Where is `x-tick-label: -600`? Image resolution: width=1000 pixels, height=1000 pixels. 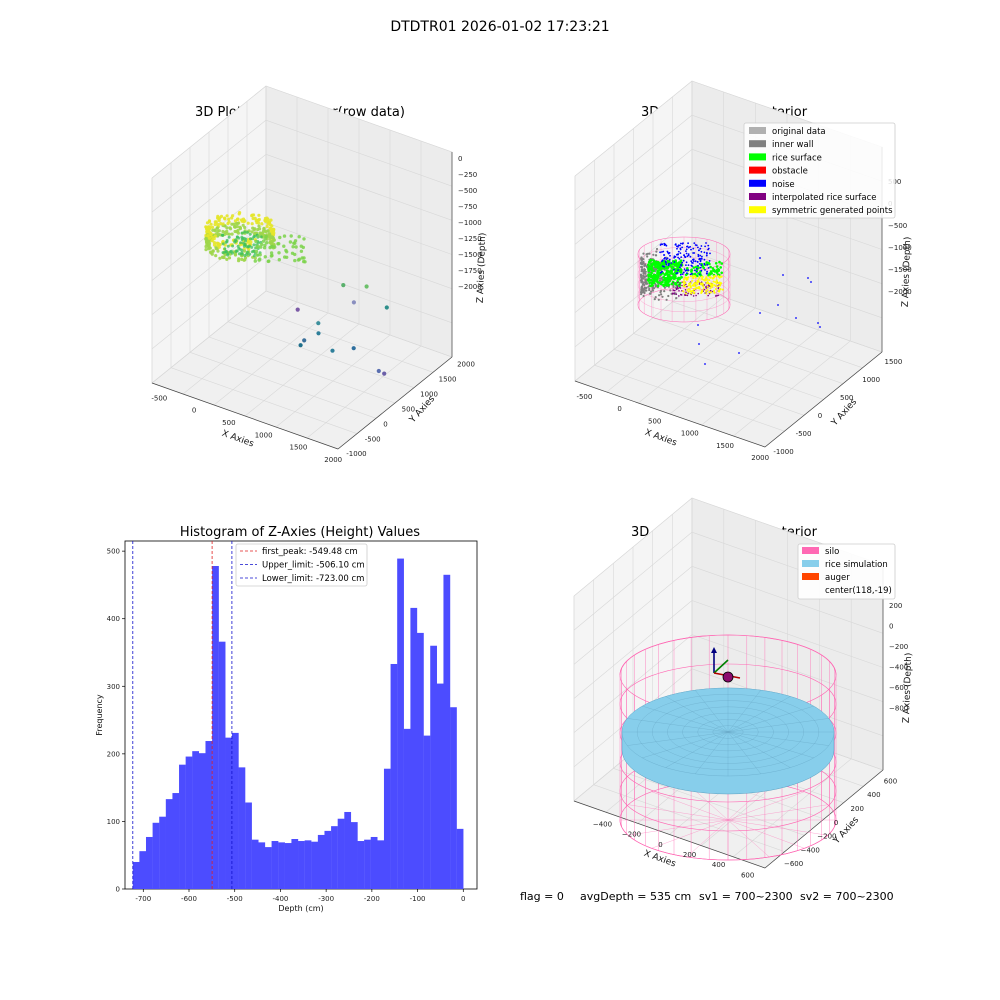 x-tick-label: -600 is located at coordinates (189, 899).